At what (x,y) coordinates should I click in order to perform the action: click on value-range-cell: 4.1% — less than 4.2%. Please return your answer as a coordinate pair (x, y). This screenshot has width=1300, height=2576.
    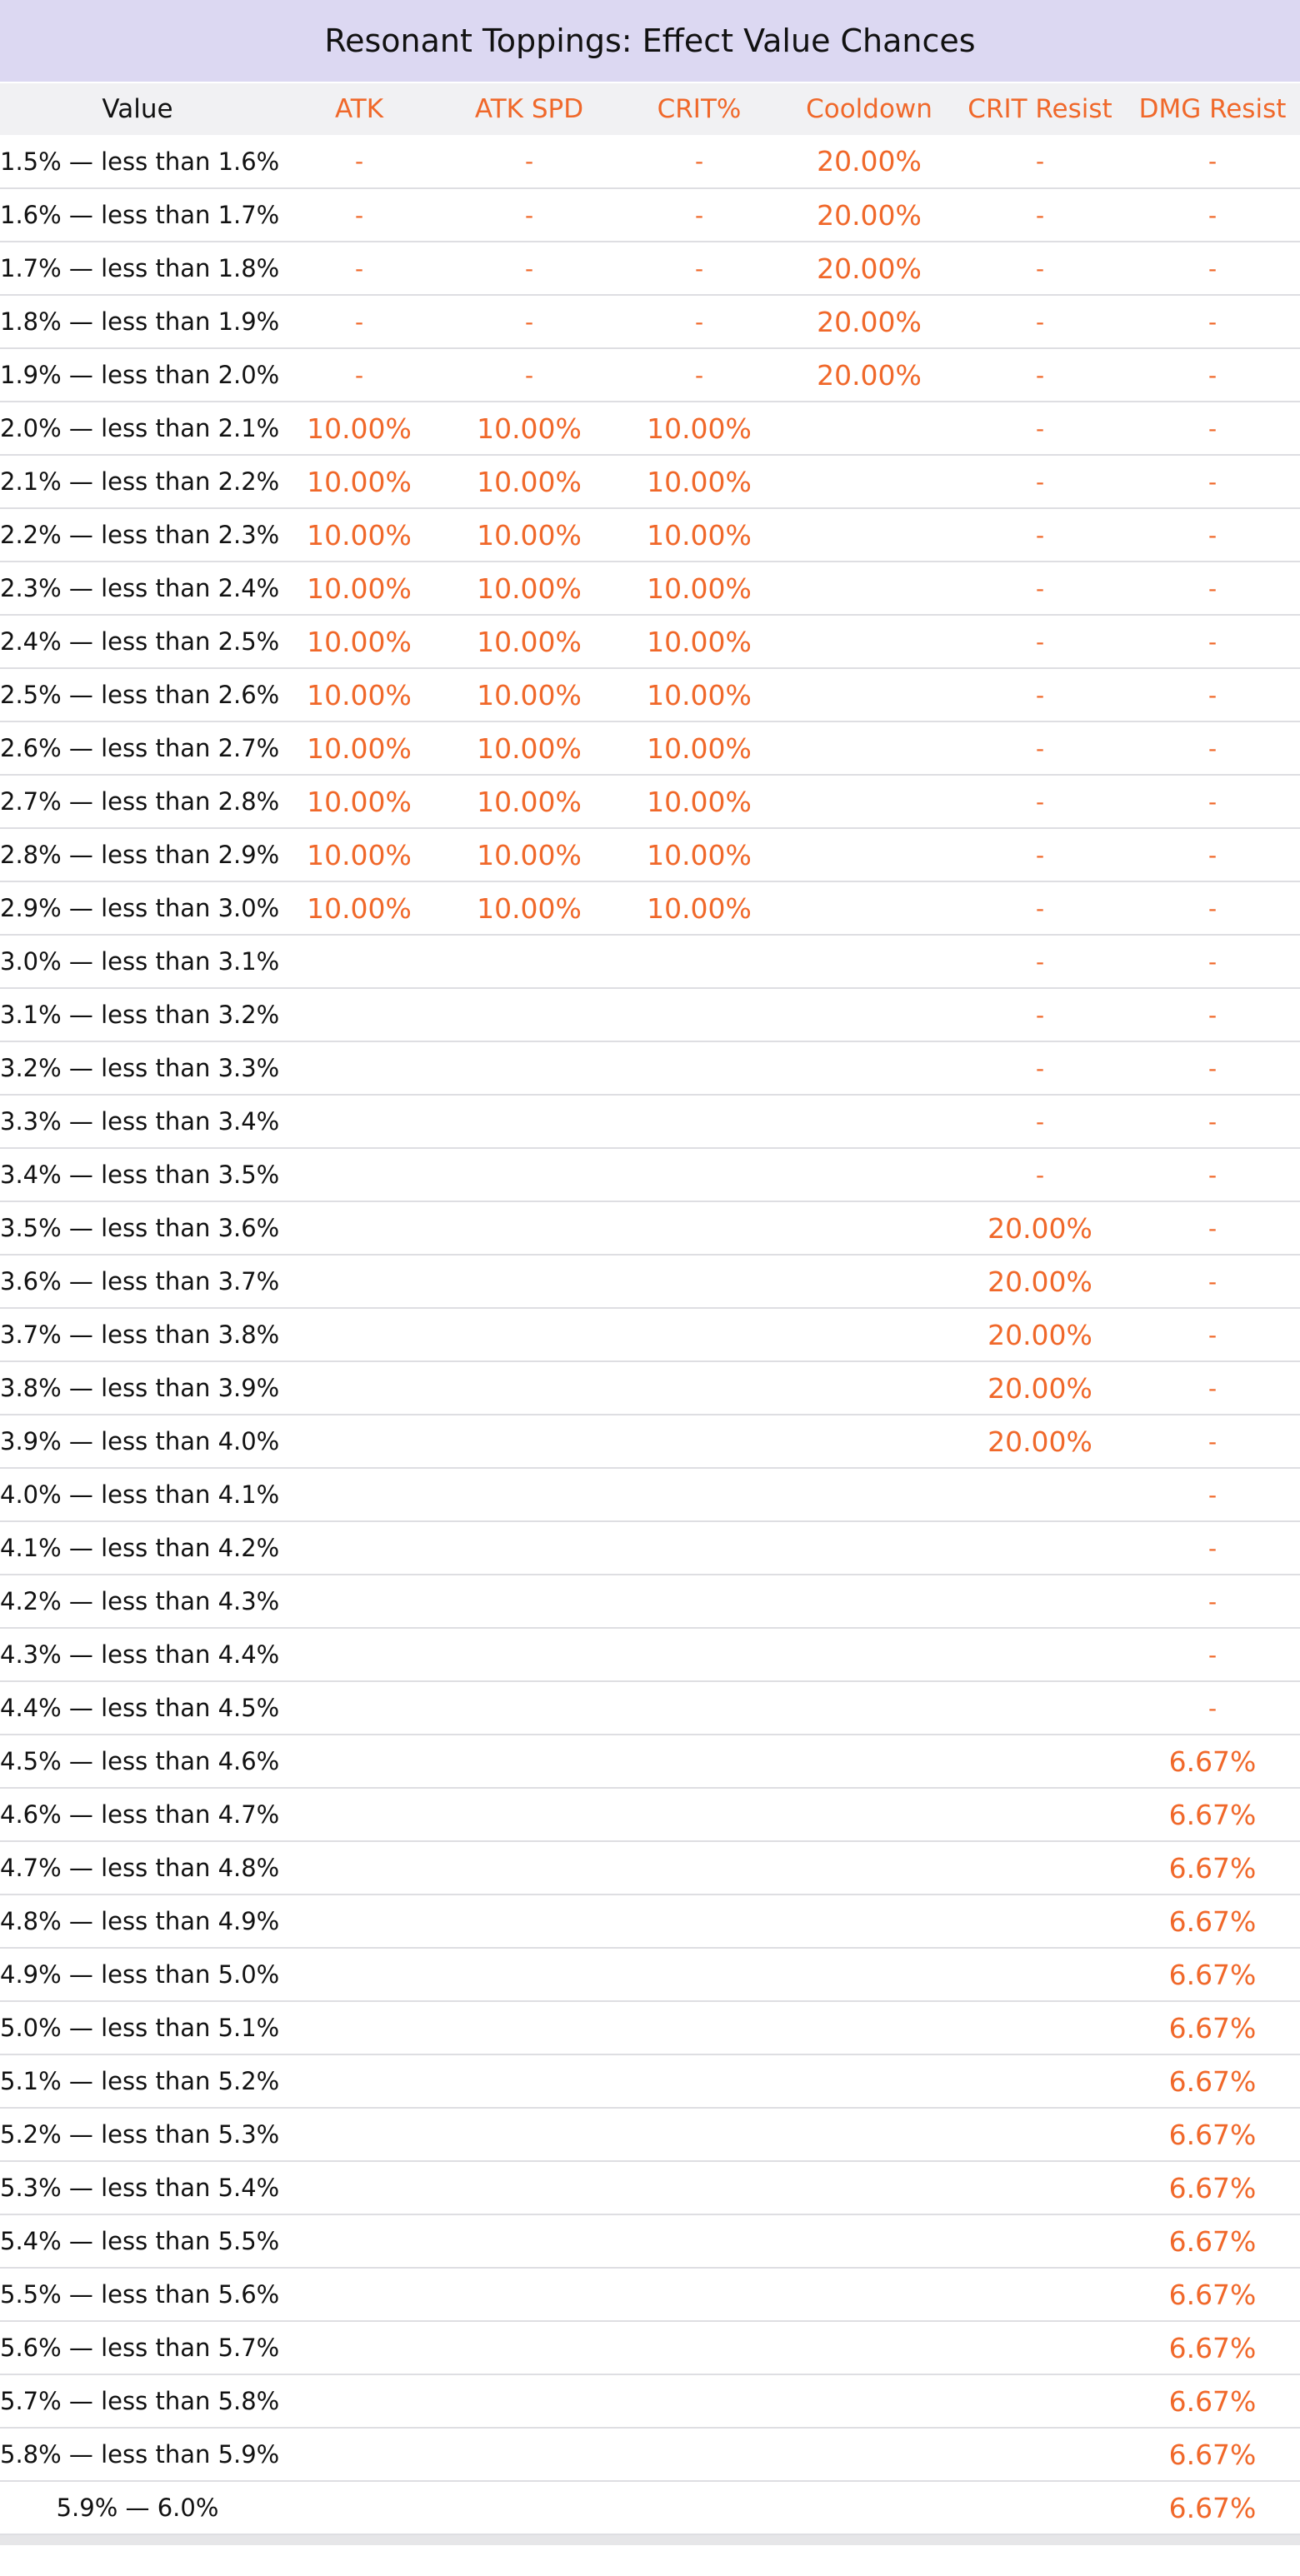
    Looking at the image, I should click on (139, 1548).